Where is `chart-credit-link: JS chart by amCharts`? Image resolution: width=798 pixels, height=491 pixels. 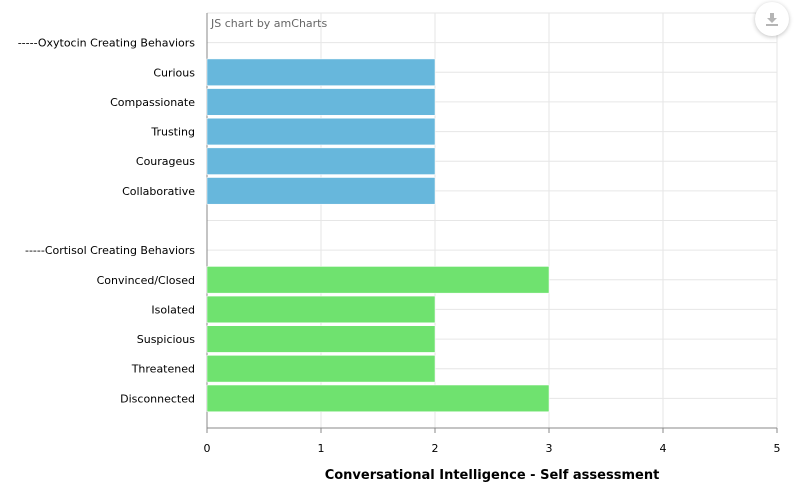 chart-credit-link: JS chart by amCharts is located at coordinates (268, 23).